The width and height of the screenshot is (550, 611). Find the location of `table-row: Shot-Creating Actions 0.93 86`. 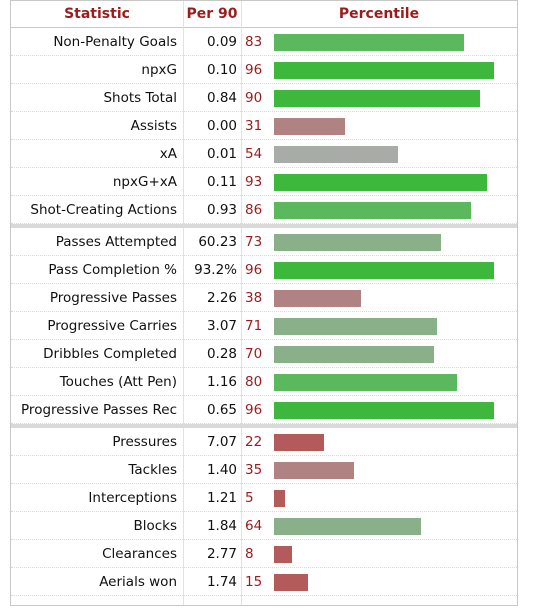

table-row: Shot-Creating Actions 0.93 86 is located at coordinates (264, 210).